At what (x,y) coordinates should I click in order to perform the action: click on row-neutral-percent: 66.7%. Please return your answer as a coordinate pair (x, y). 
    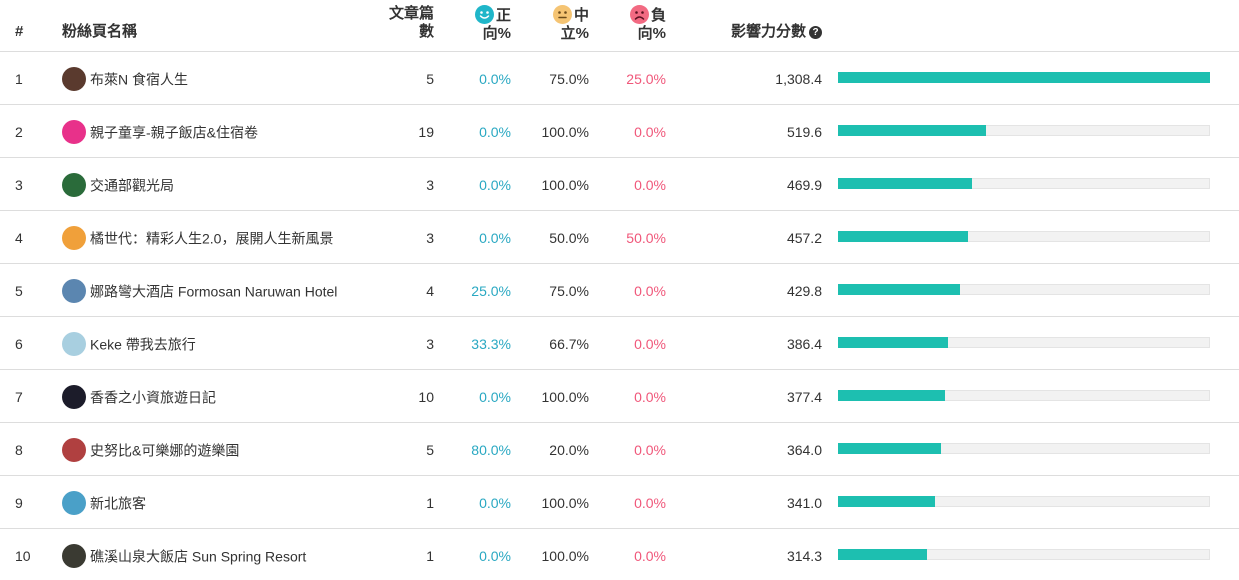
    Looking at the image, I should click on (569, 344).